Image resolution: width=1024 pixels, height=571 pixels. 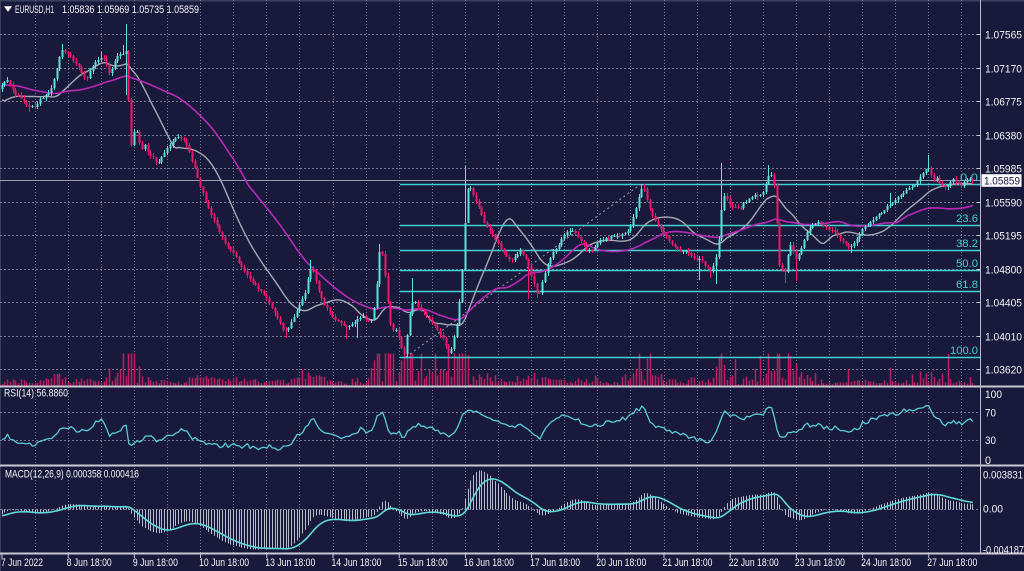 What do you see at coordinates (969, 178) in the screenshot?
I see `svg-text: 0.0` at bounding box center [969, 178].